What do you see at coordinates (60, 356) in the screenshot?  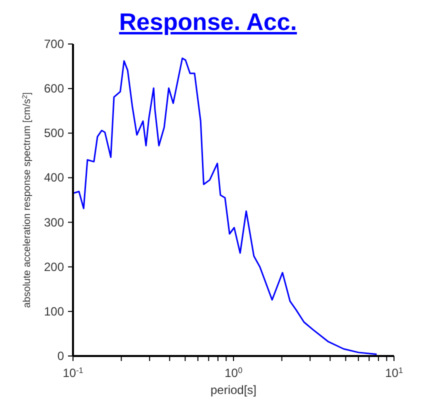 I see `y-tick-label: 0` at bounding box center [60, 356].